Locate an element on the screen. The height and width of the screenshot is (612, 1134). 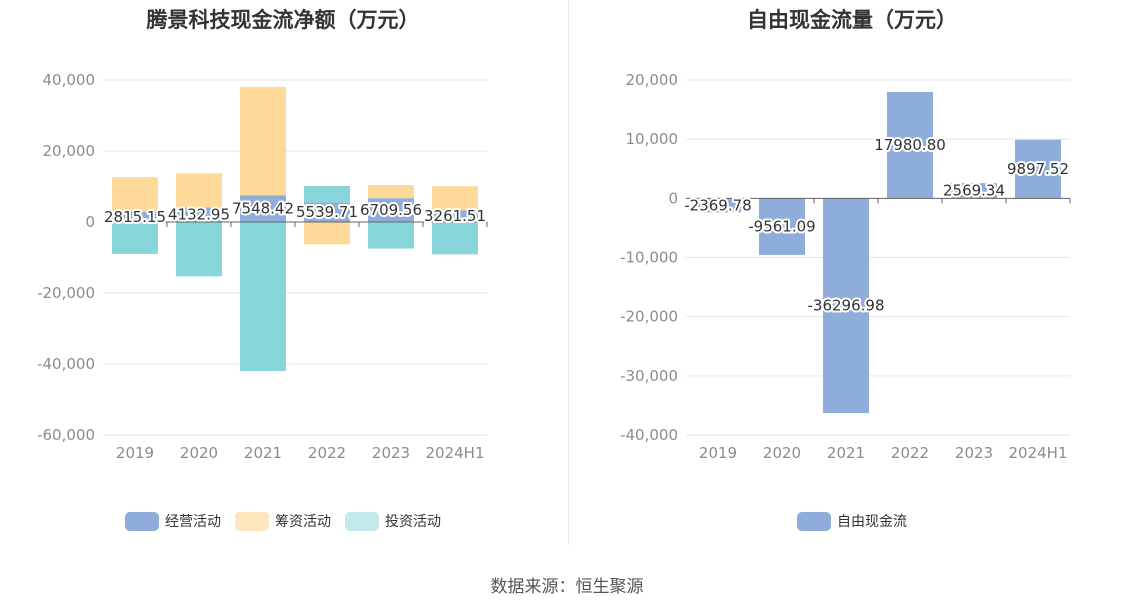
bar-经营活动-2022 is located at coordinates (327, 212).